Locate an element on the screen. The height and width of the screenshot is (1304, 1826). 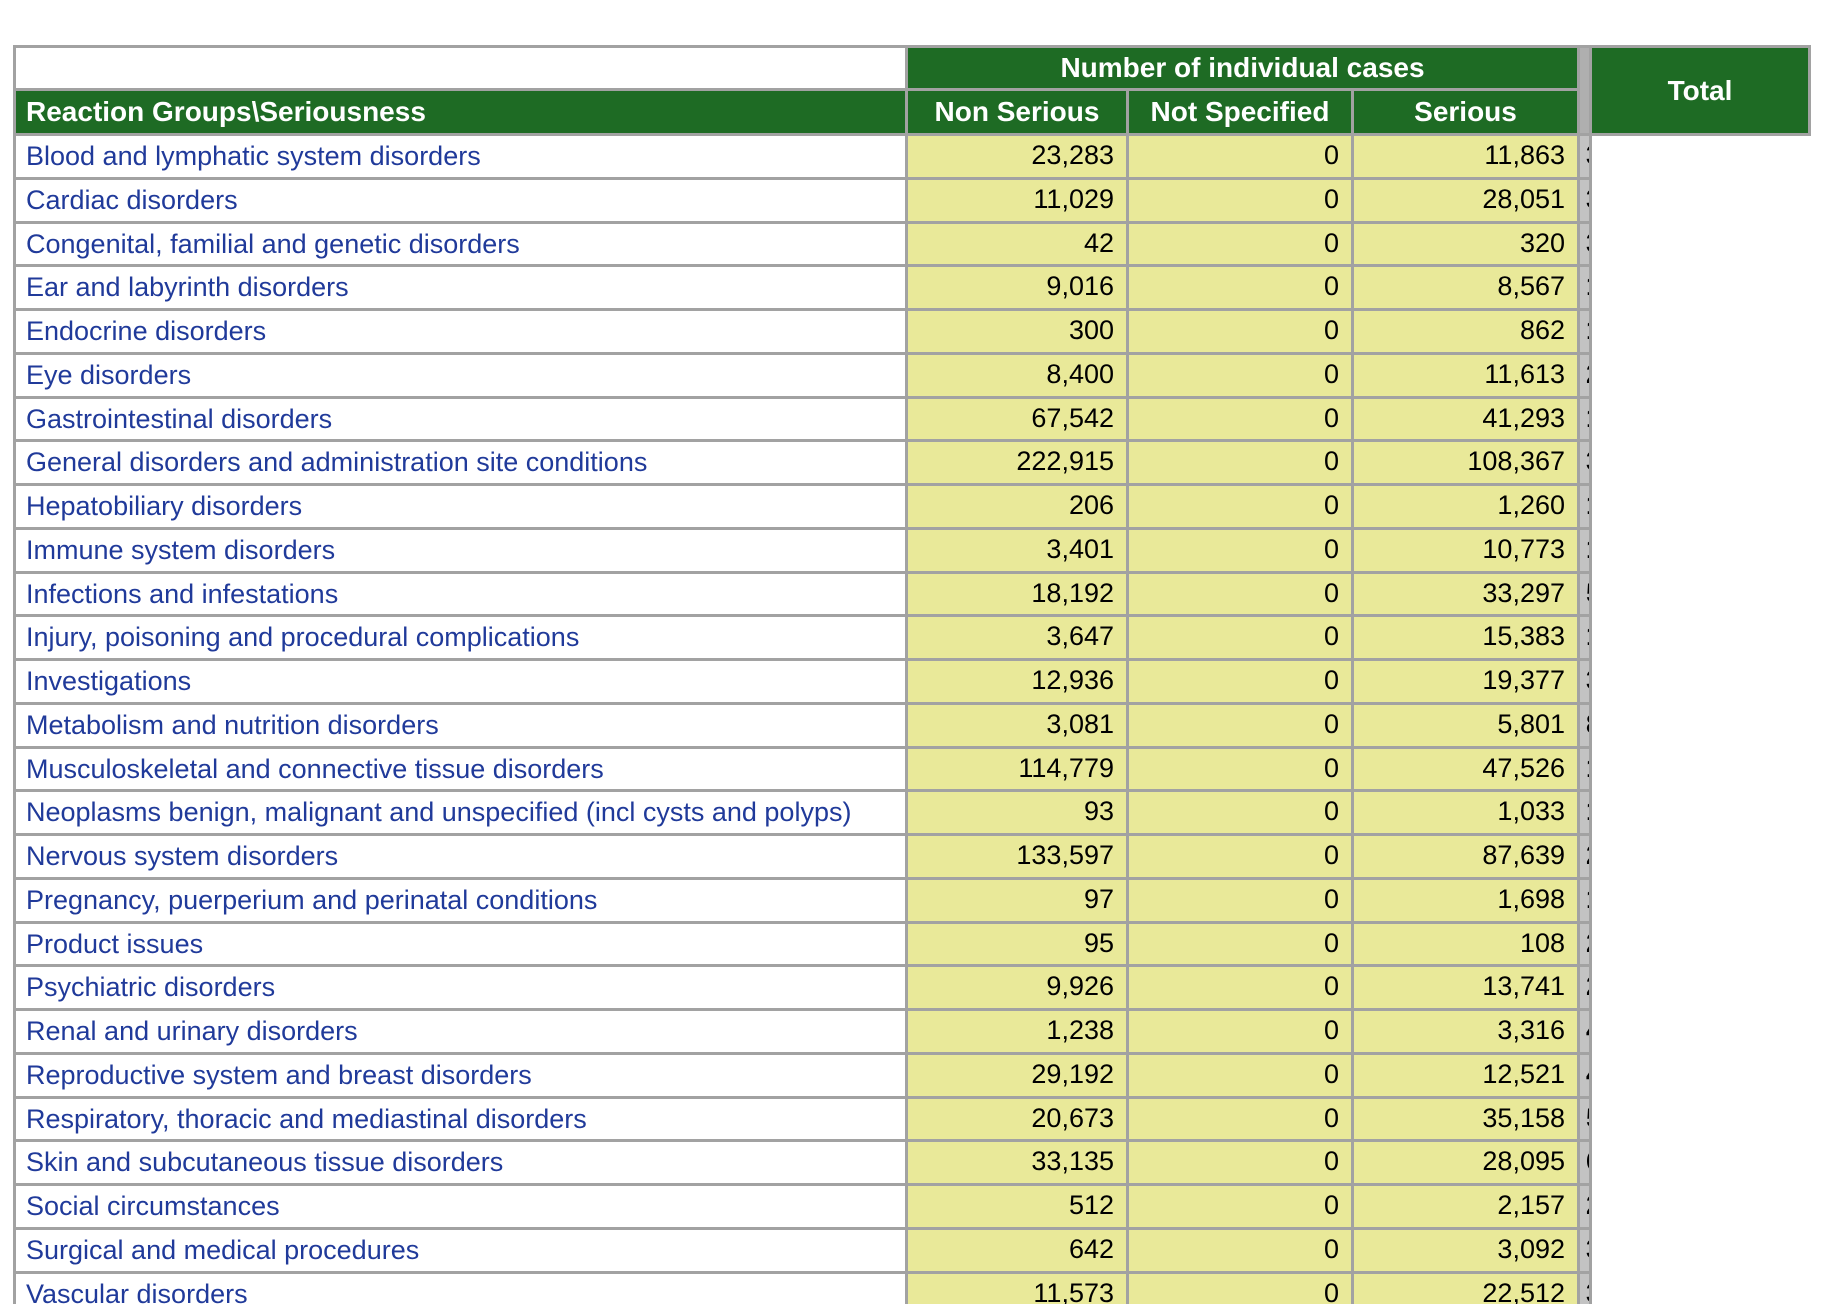
row-total-value: 1,795 is located at coordinates (1584, 900).